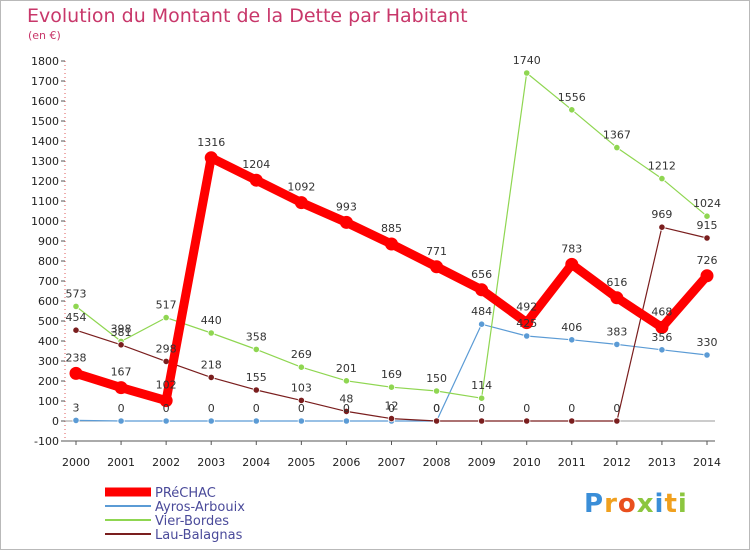 The width and height of the screenshot is (750, 550). I want to click on data-label: 468, so click(661, 311).